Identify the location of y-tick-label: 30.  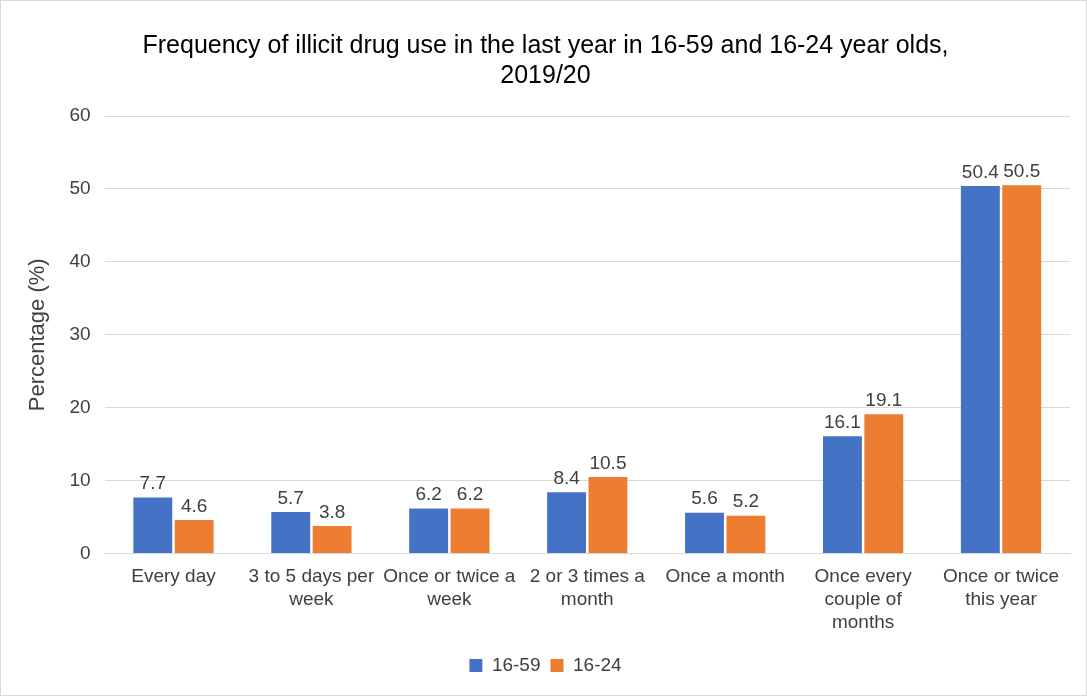
(80, 334).